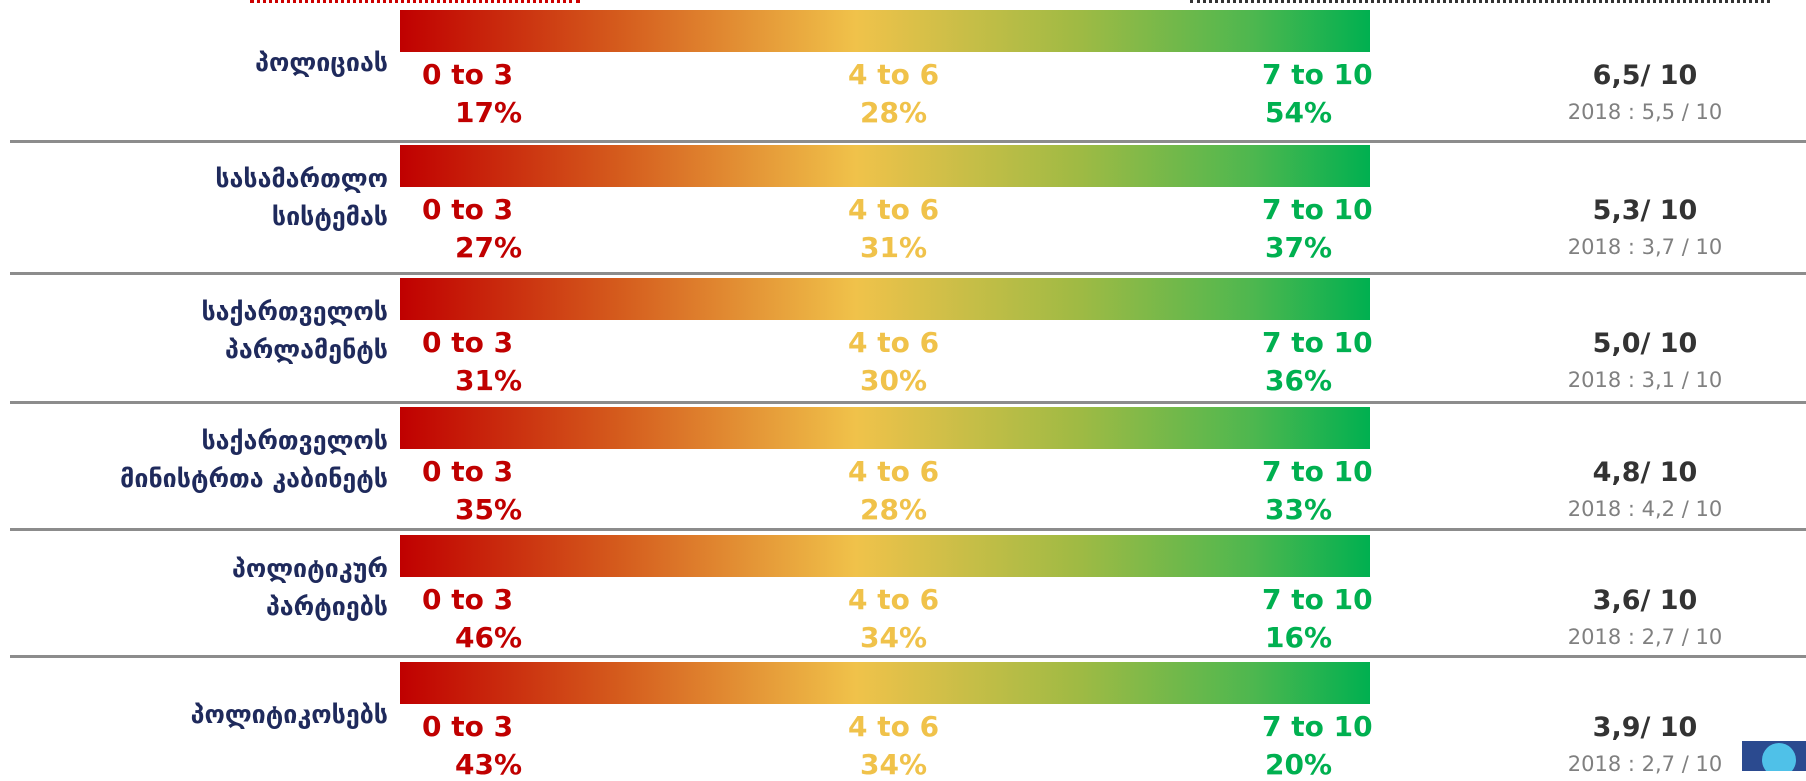  What do you see at coordinates (1645, 343) in the screenshot?
I see `score-value: 5,0/ 10` at bounding box center [1645, 343].